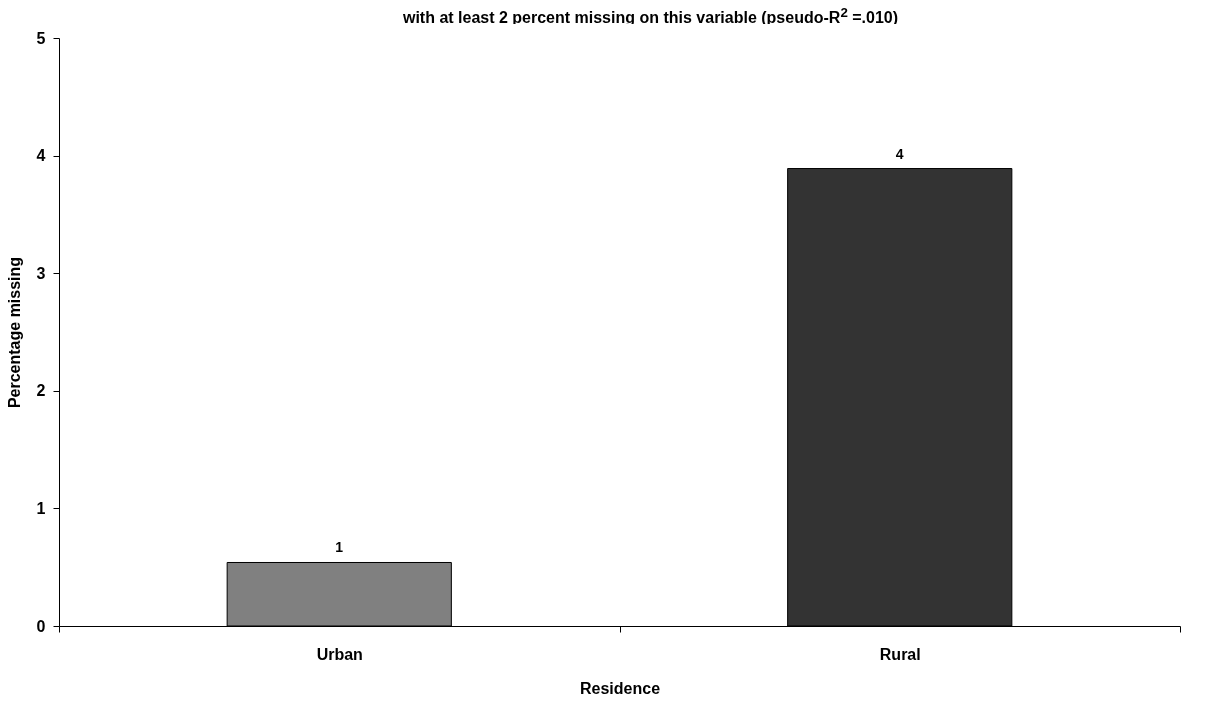  Describe the element at coordinates (620, 688) in the screenshot. I see `x-axis-title: Residence` at that location.